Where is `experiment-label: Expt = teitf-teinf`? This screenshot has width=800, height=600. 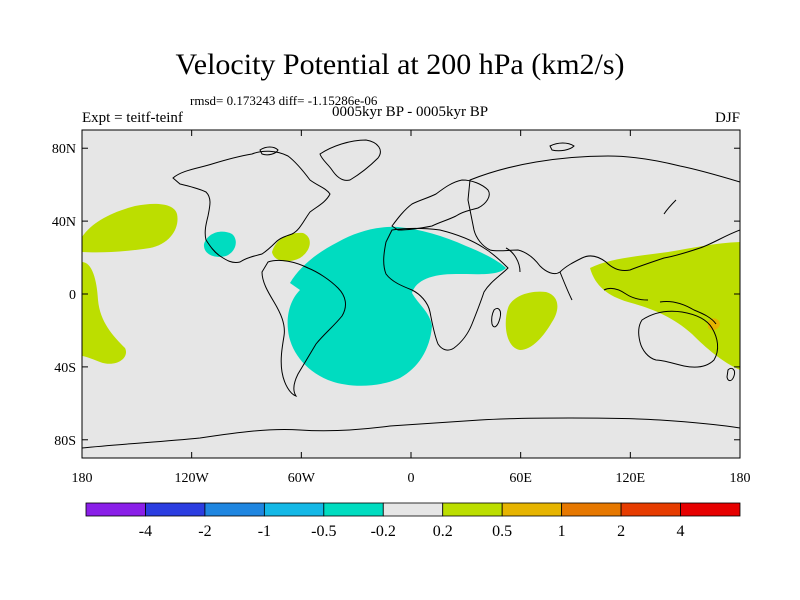
experiment-label: Expt = teitf-teinf is located at coordinates (132, 118).